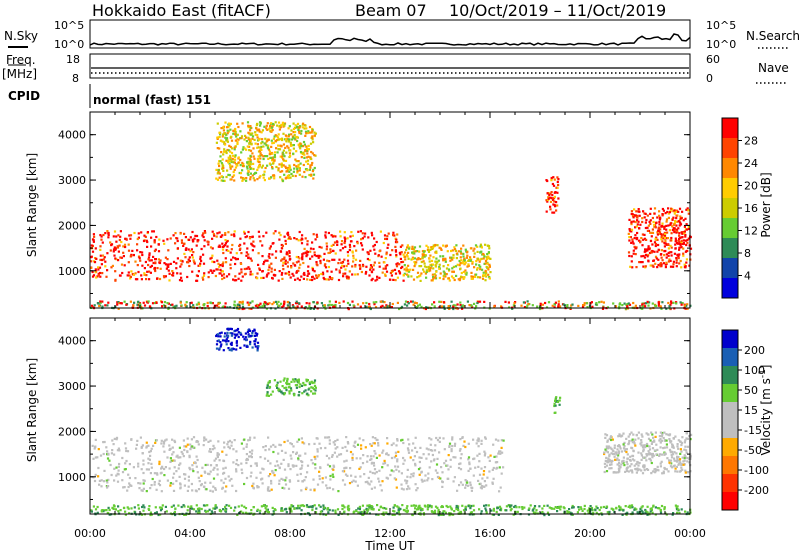  What do you see at coordinates (72, 180) in the screenshot?
I see `y-tick-label: 3000` at bounding box center [72, 180].